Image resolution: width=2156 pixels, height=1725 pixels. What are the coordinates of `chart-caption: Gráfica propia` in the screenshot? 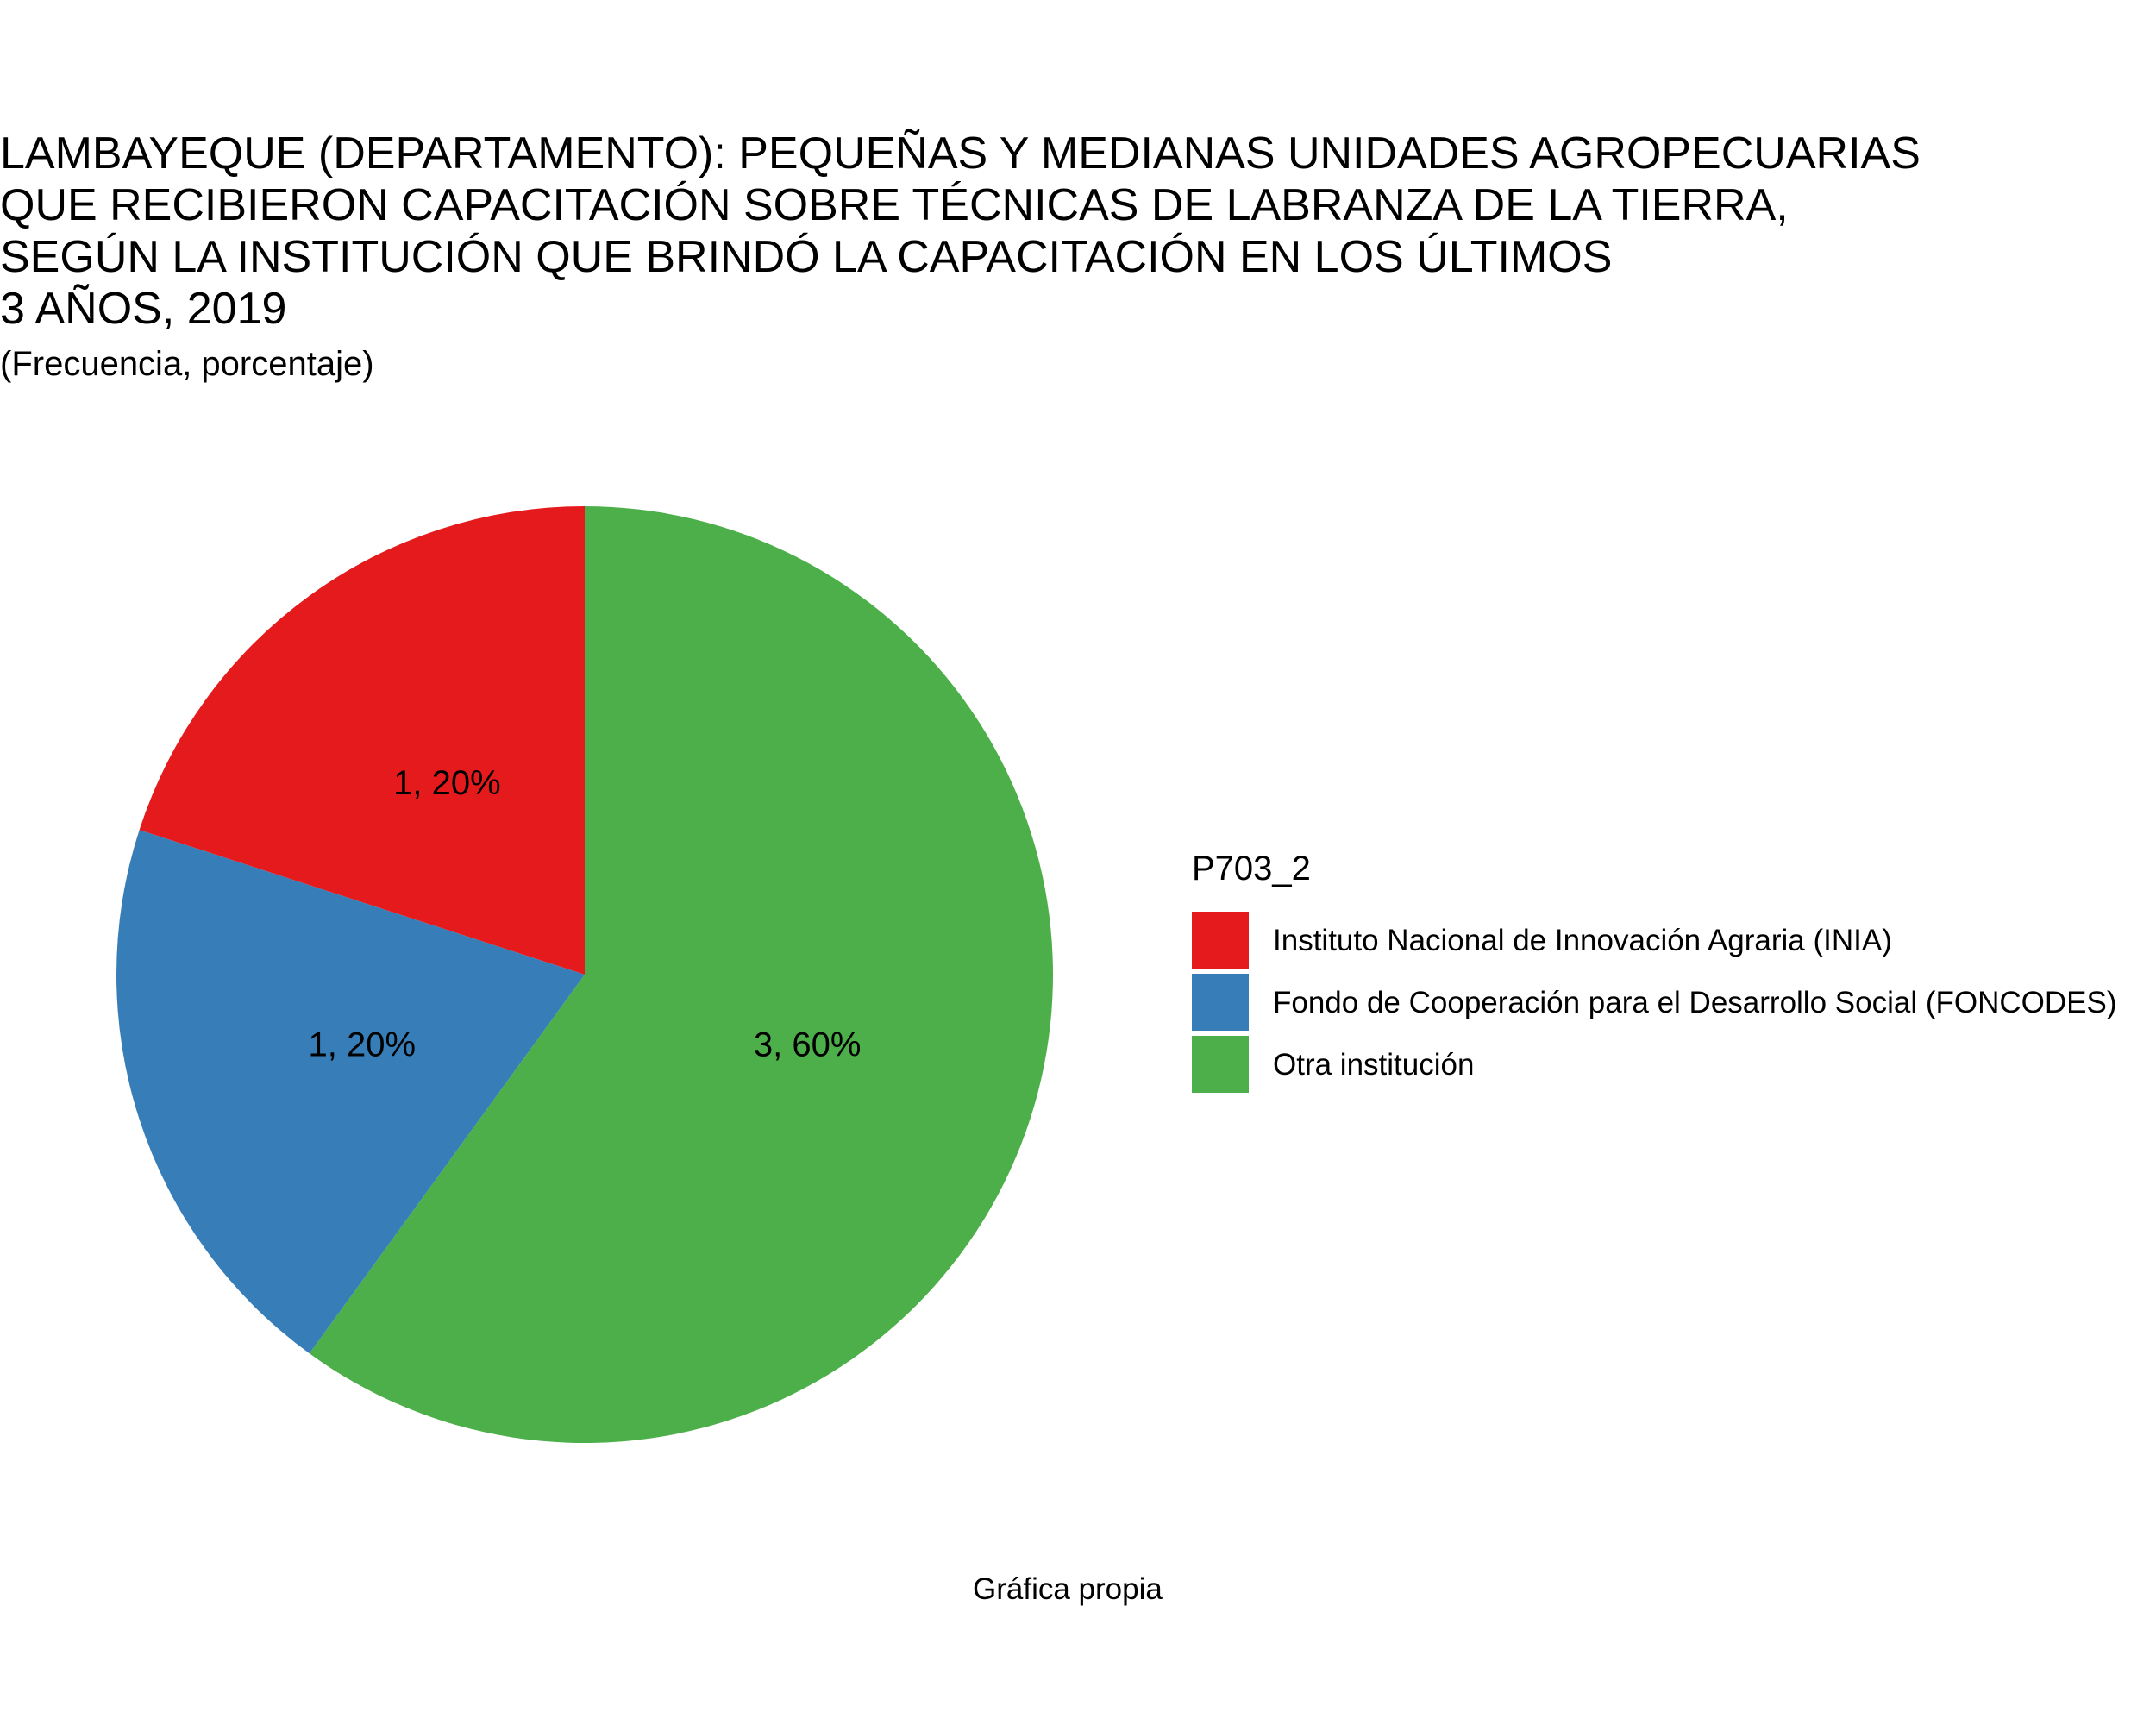 It's located at (1068, 1589).